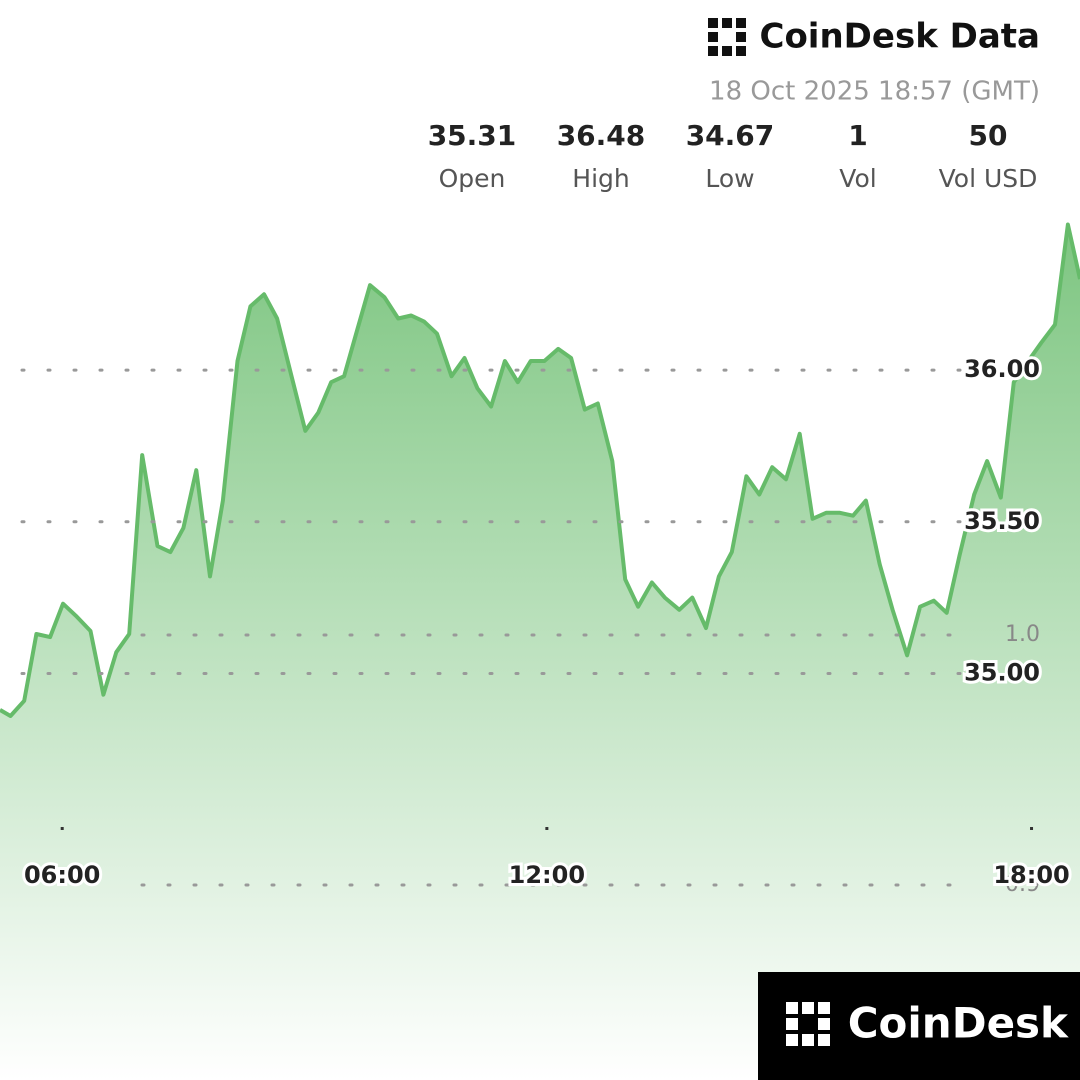  I want to click on stat-label: Vol USD, so click(988, 178).